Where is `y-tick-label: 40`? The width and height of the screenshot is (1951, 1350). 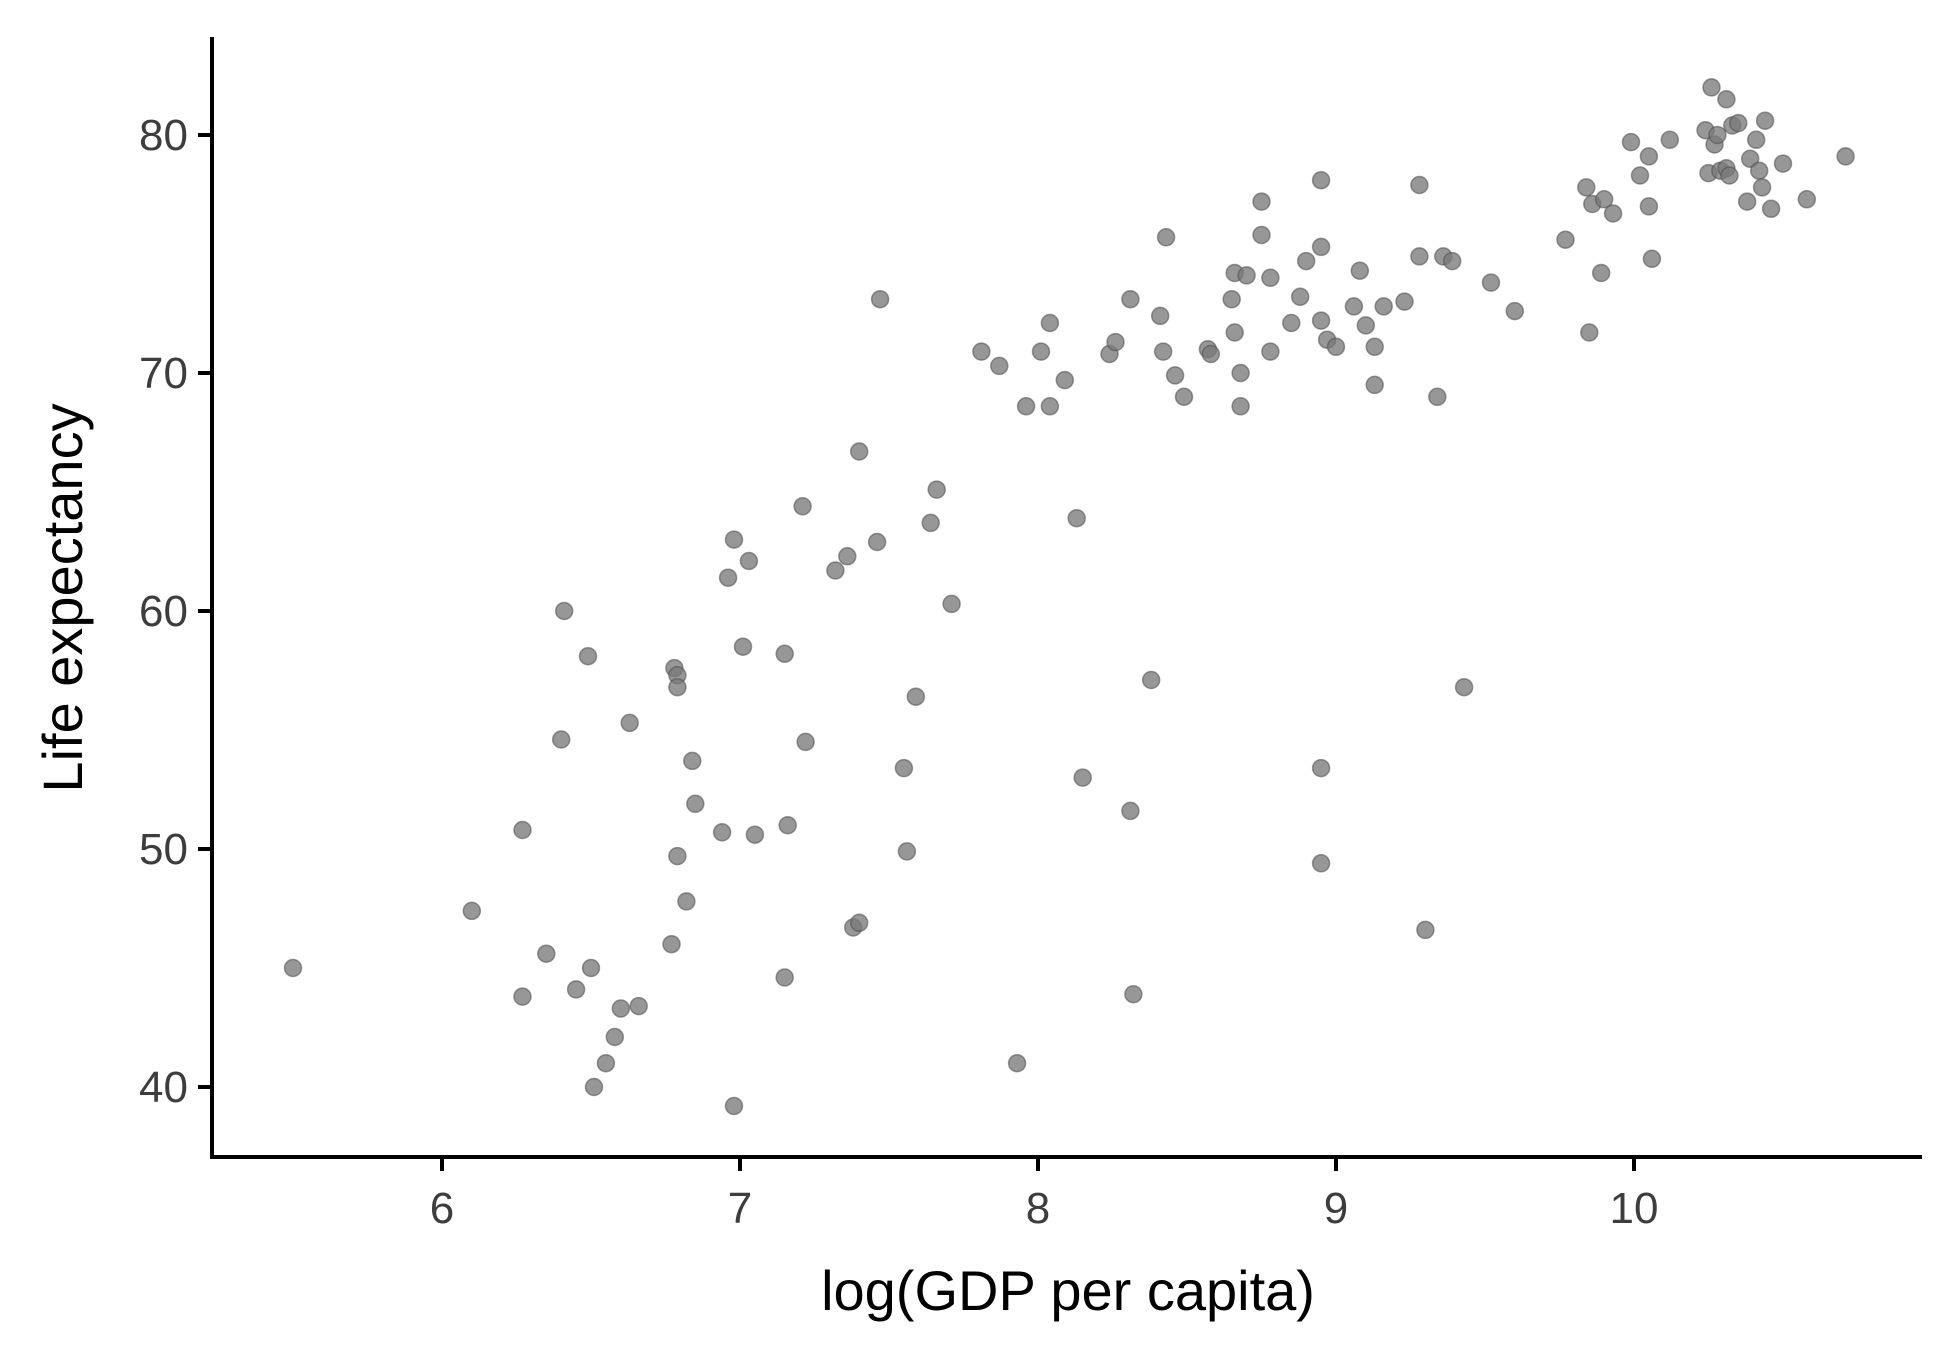
y-tick-label: 40 is located at coordinates (163, 1087).